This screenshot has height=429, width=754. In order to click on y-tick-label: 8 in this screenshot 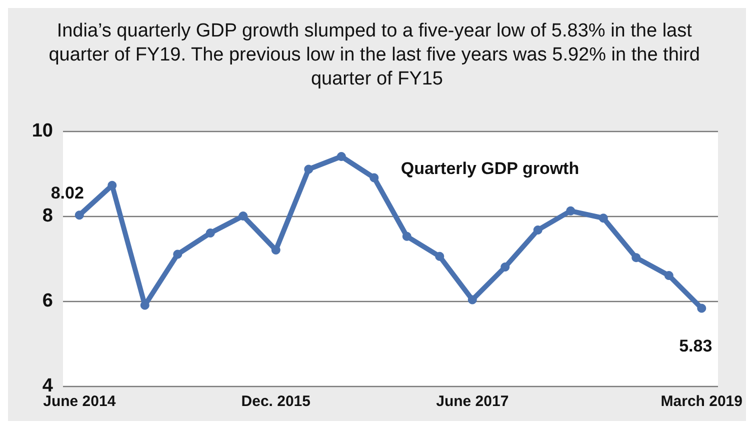, I will do `click(47, 216)`.